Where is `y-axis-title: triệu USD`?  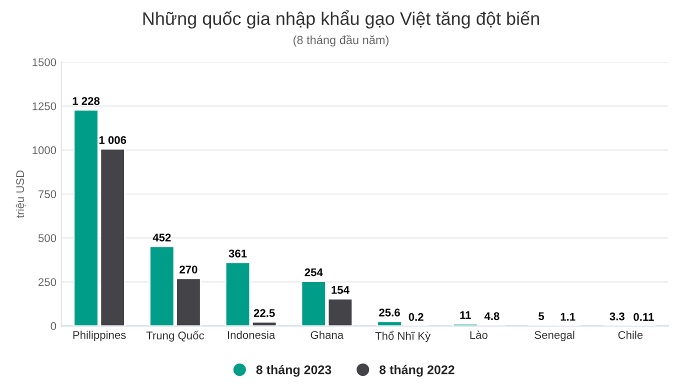
y-axis-title: triệu USD is located at coordinates (21, 194).